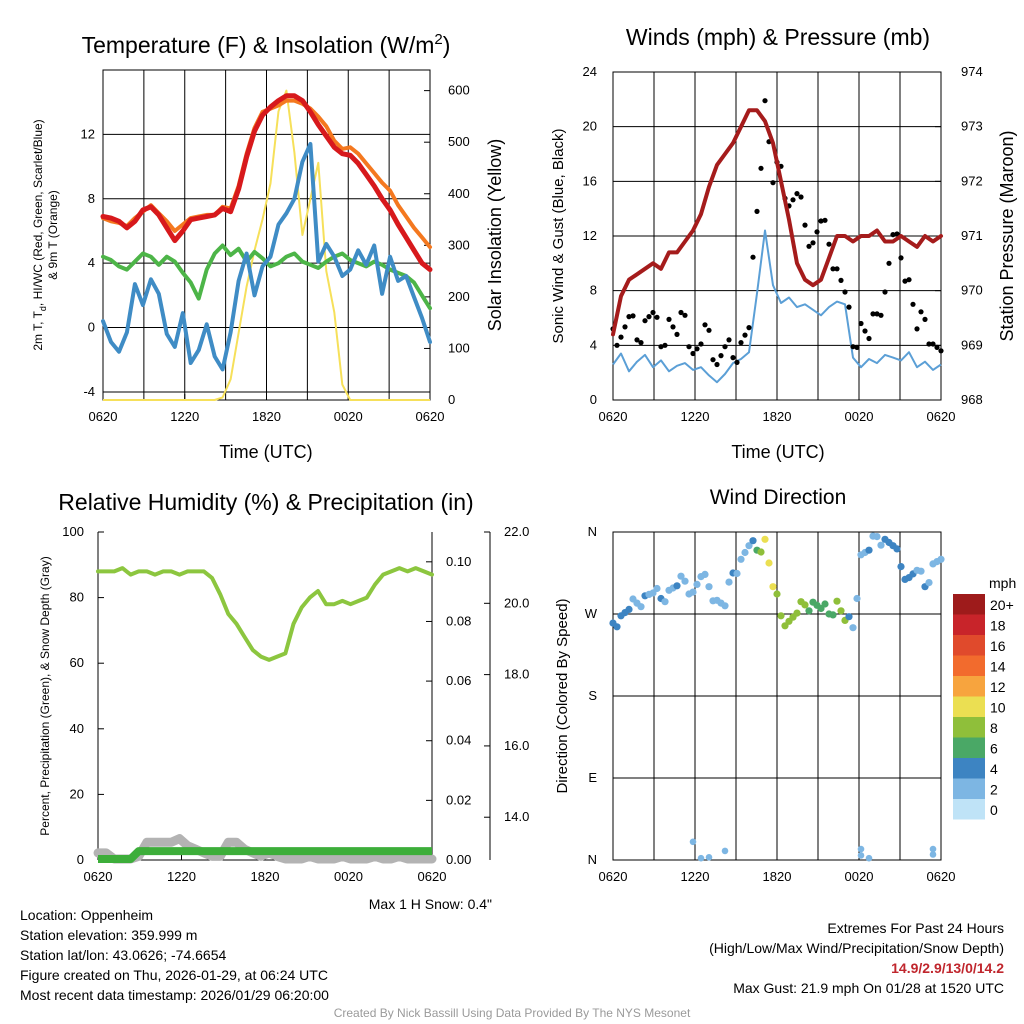  Describe the element at coordinates (915, 928) in the screenshot. I see `extremes-title: Extremes For Past 24 Hours` at that location.